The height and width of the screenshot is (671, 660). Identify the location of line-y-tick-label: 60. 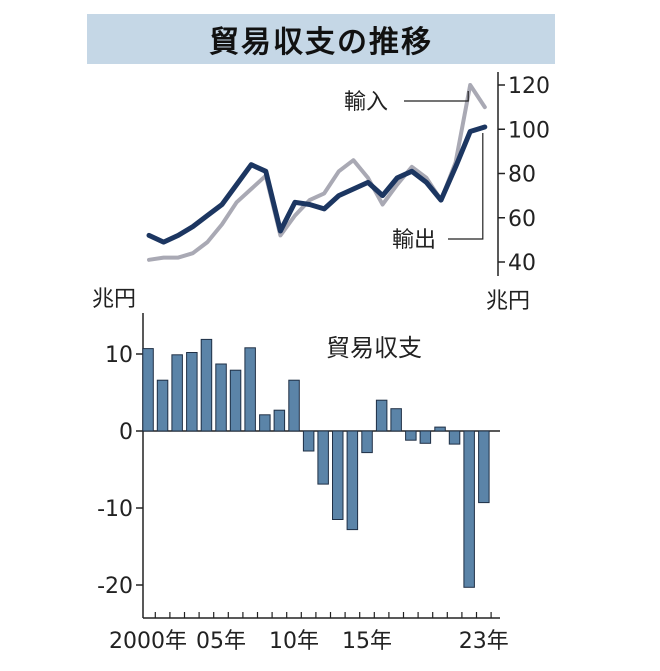
(522, 219).